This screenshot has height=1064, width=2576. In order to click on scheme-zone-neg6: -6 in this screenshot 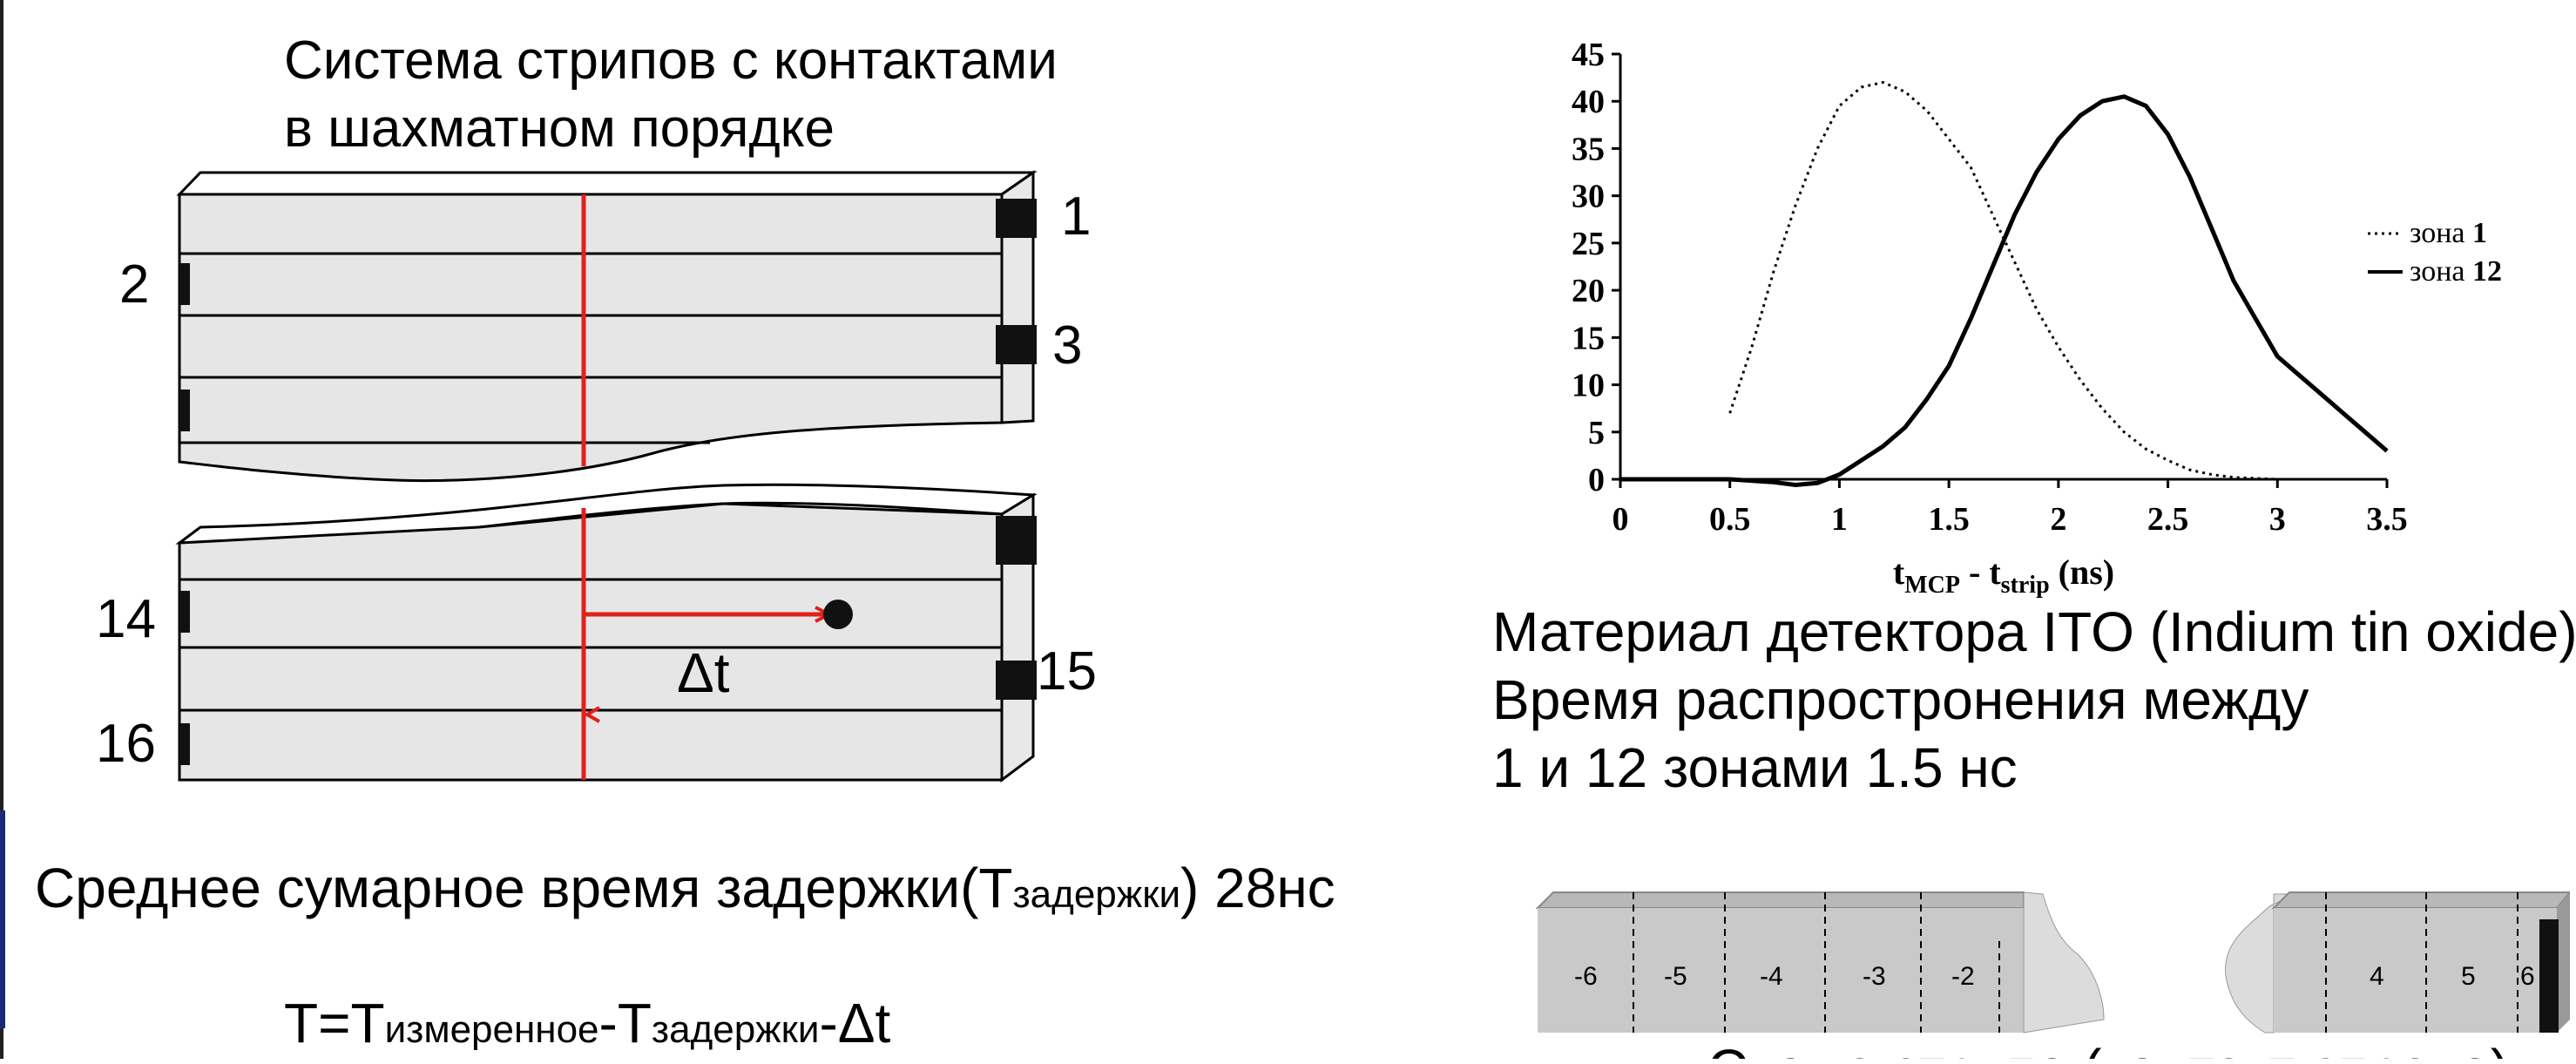, I will do `click(1586, 976)`.